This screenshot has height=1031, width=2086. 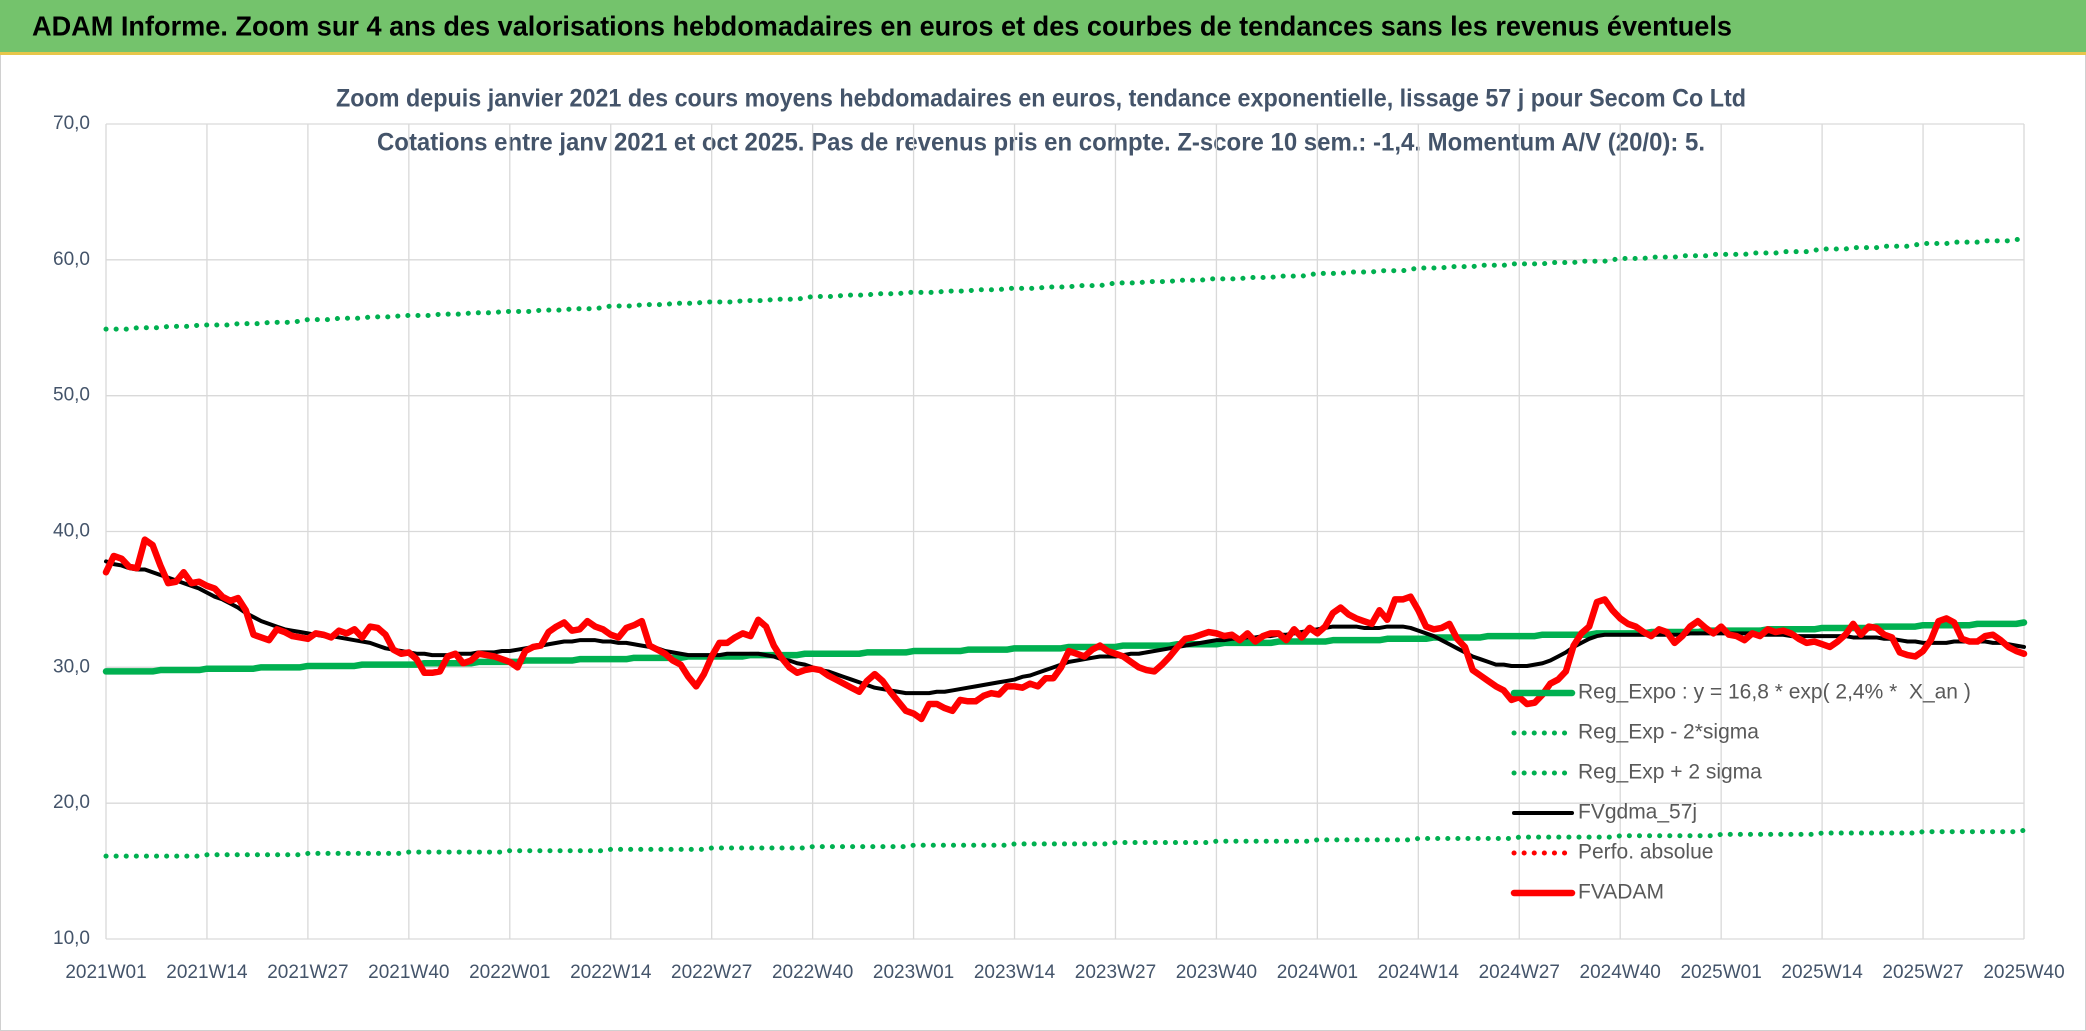 I want to click on legend-label: FVgdma_57j, so click(x=1637, y=812).